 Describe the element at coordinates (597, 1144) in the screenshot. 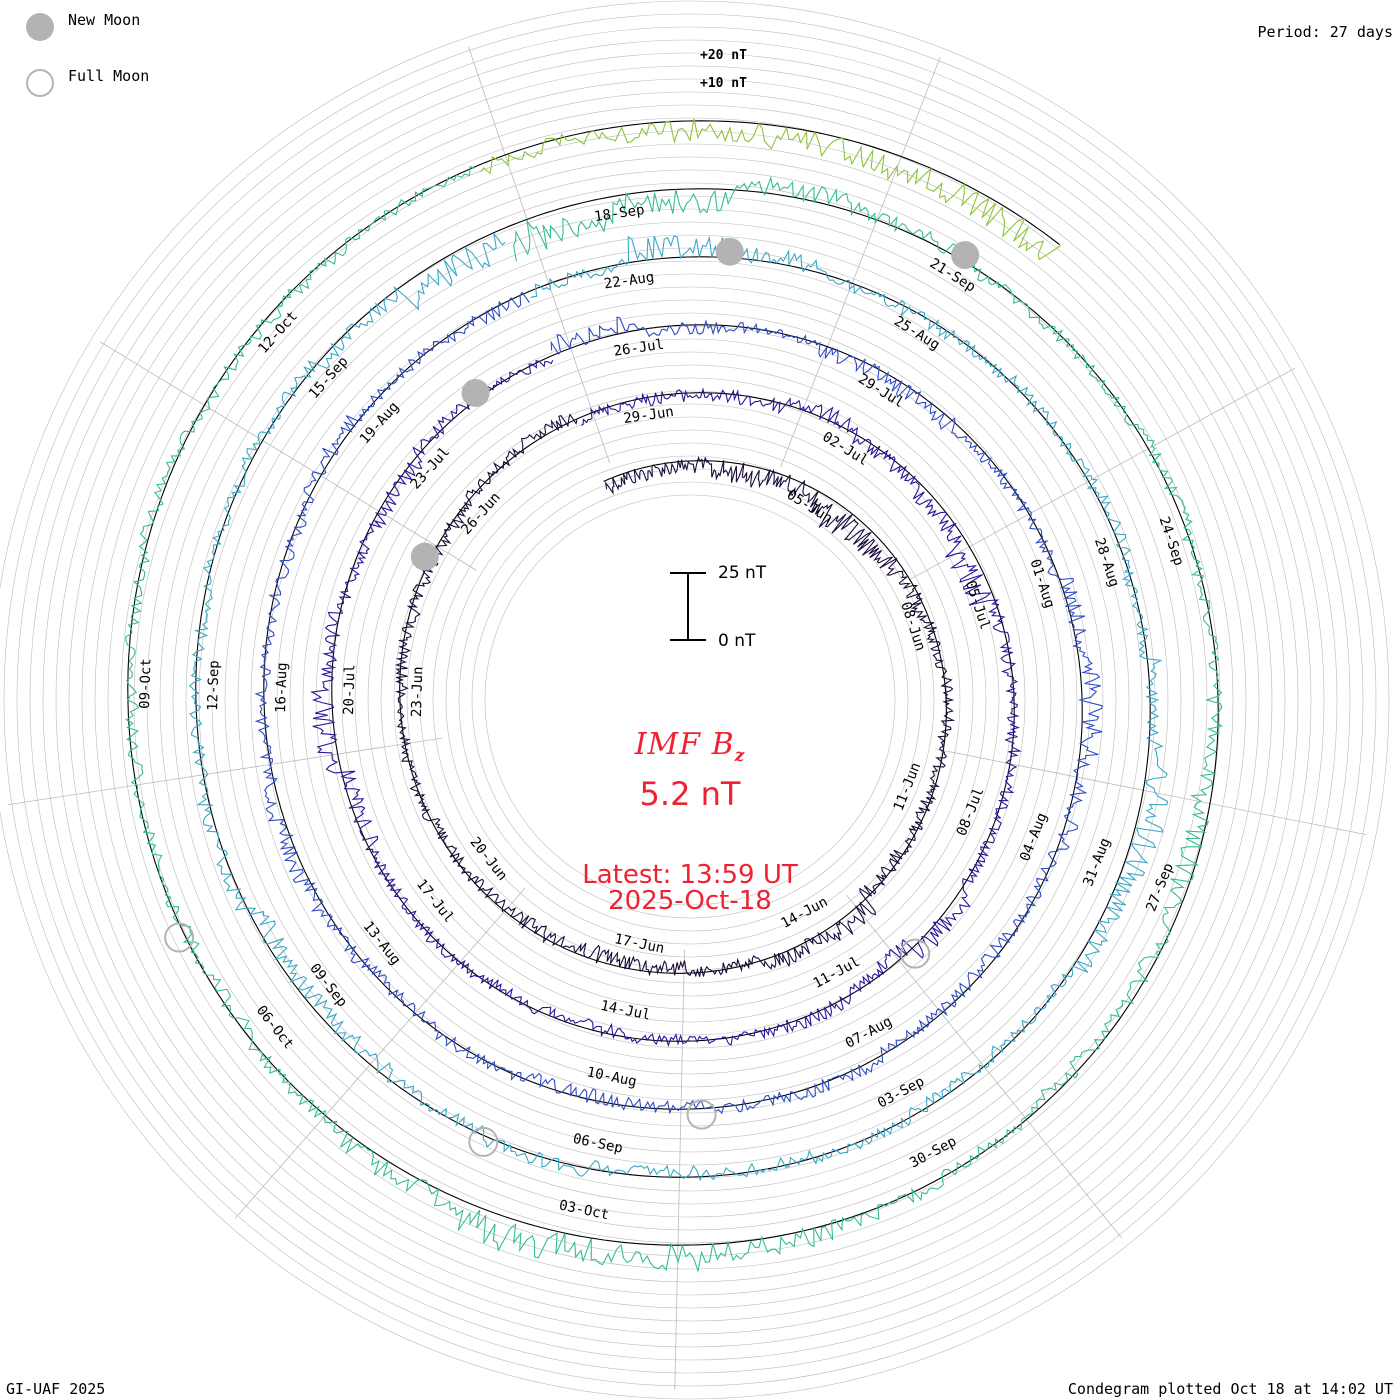

I see `date-label: 06-Sep` at that location.